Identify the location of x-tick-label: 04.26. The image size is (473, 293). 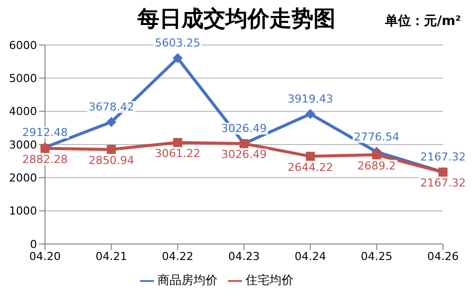
(443, 256).